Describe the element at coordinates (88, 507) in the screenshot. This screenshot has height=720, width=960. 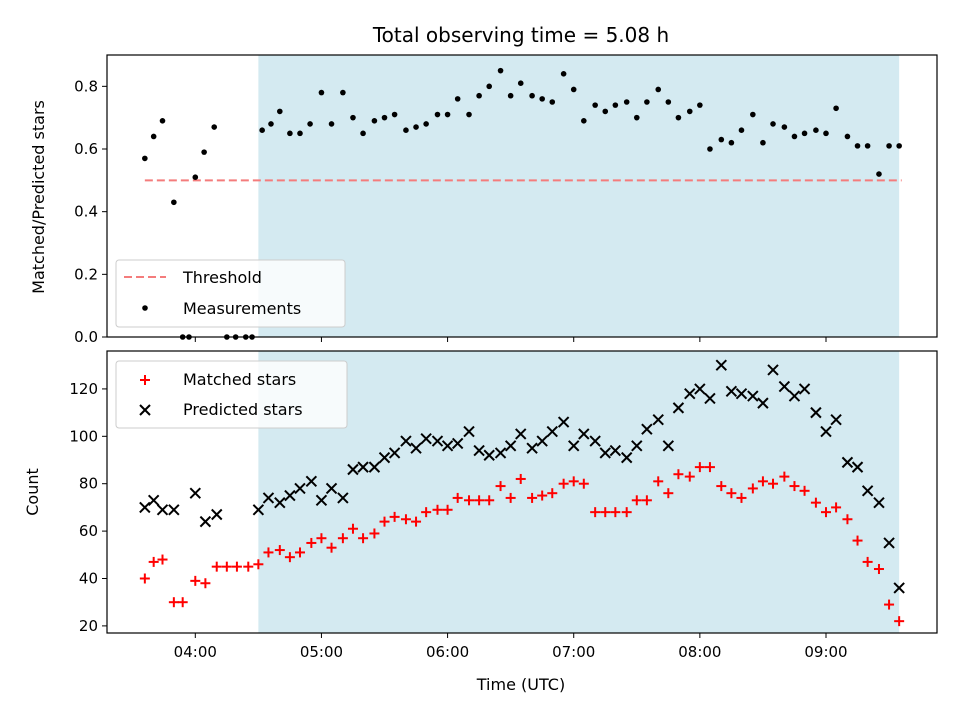
I see `bottom-y-ticks: 20 40 60 80 100 120` at that location.